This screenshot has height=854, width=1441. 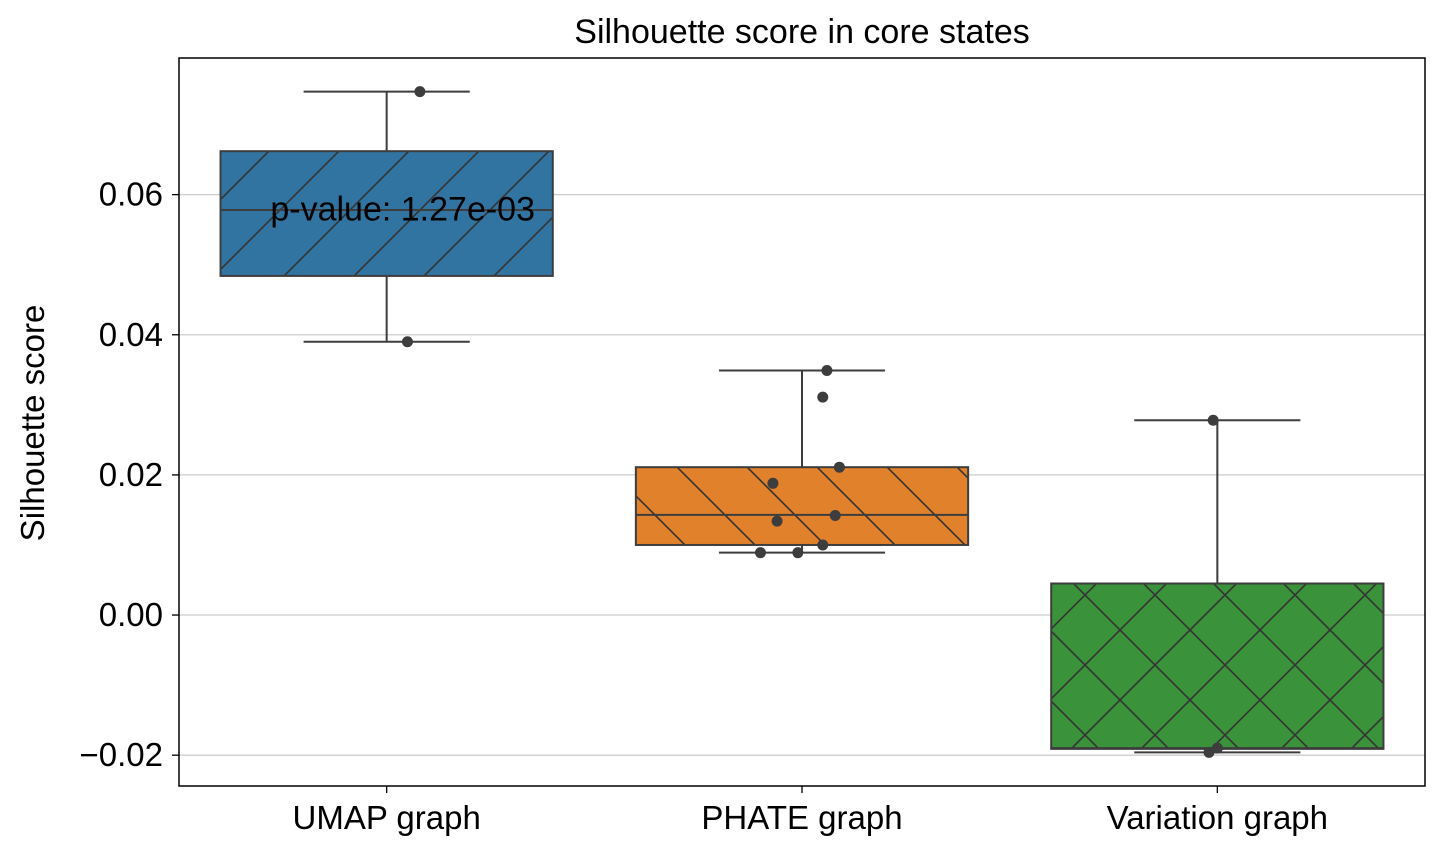 I want to click on y-tick-label: 0.02, so click(x=131, y=474).